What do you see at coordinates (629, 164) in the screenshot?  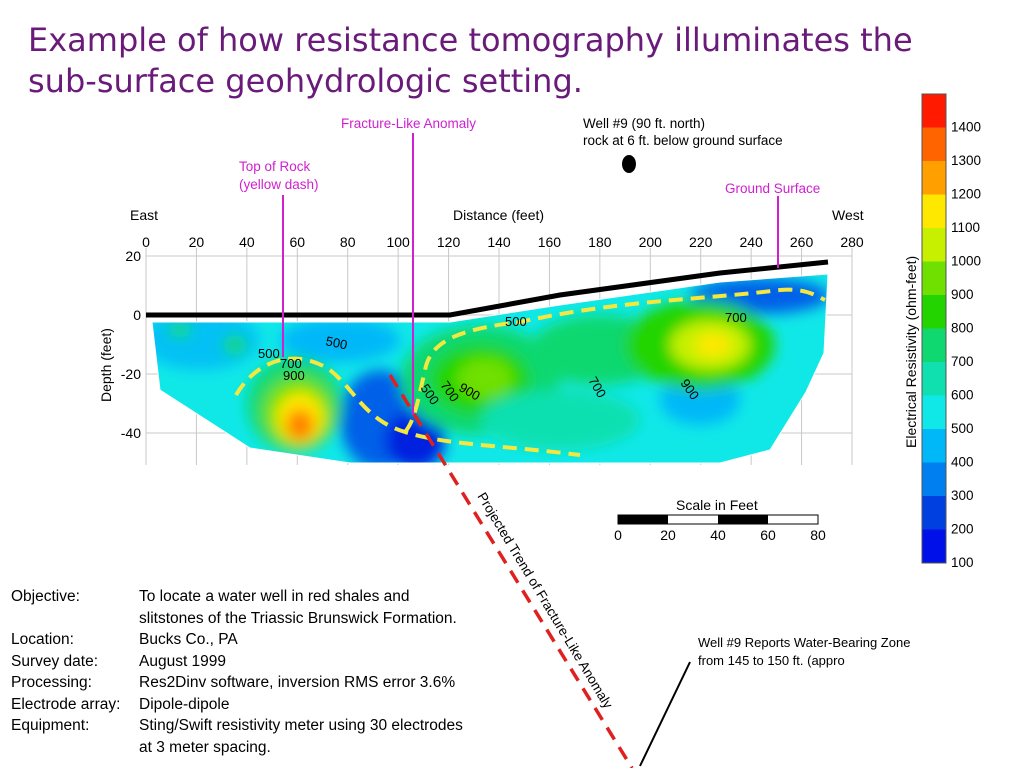 I see `well-location-marker` at bounding box center [629, 164].